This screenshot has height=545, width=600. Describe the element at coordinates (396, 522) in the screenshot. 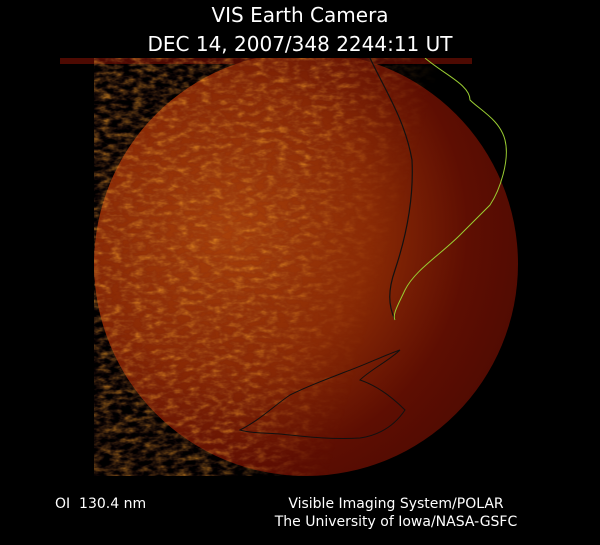

I see `credit-line: The University of Iowa/NASA-GSFC` at that location.